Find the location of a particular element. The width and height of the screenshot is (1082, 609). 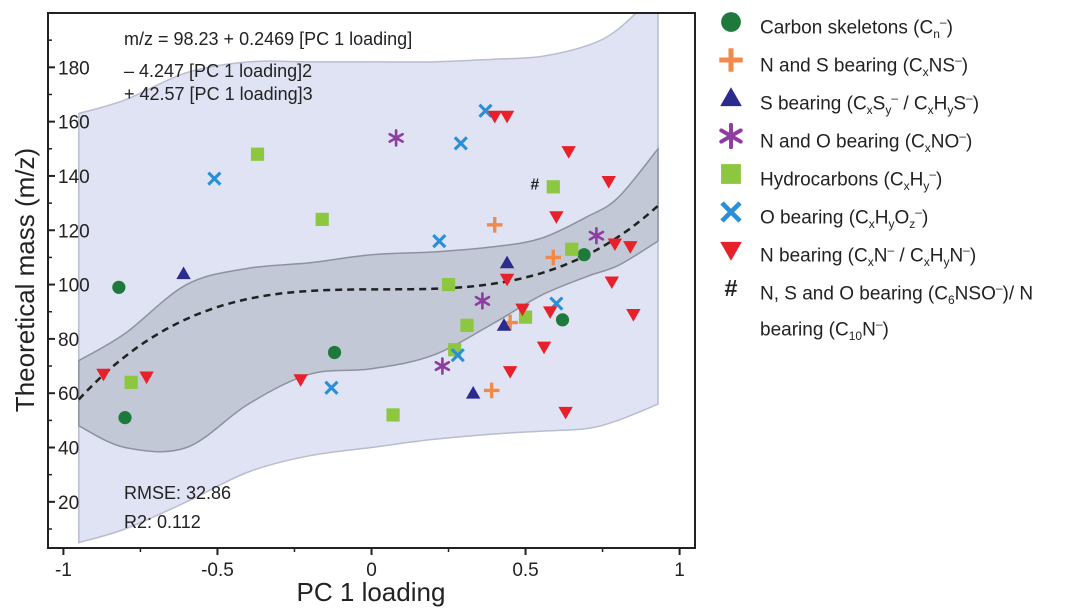

legend-item: Carbon skeletons (Cn–) is located at coordinates (900, 23).